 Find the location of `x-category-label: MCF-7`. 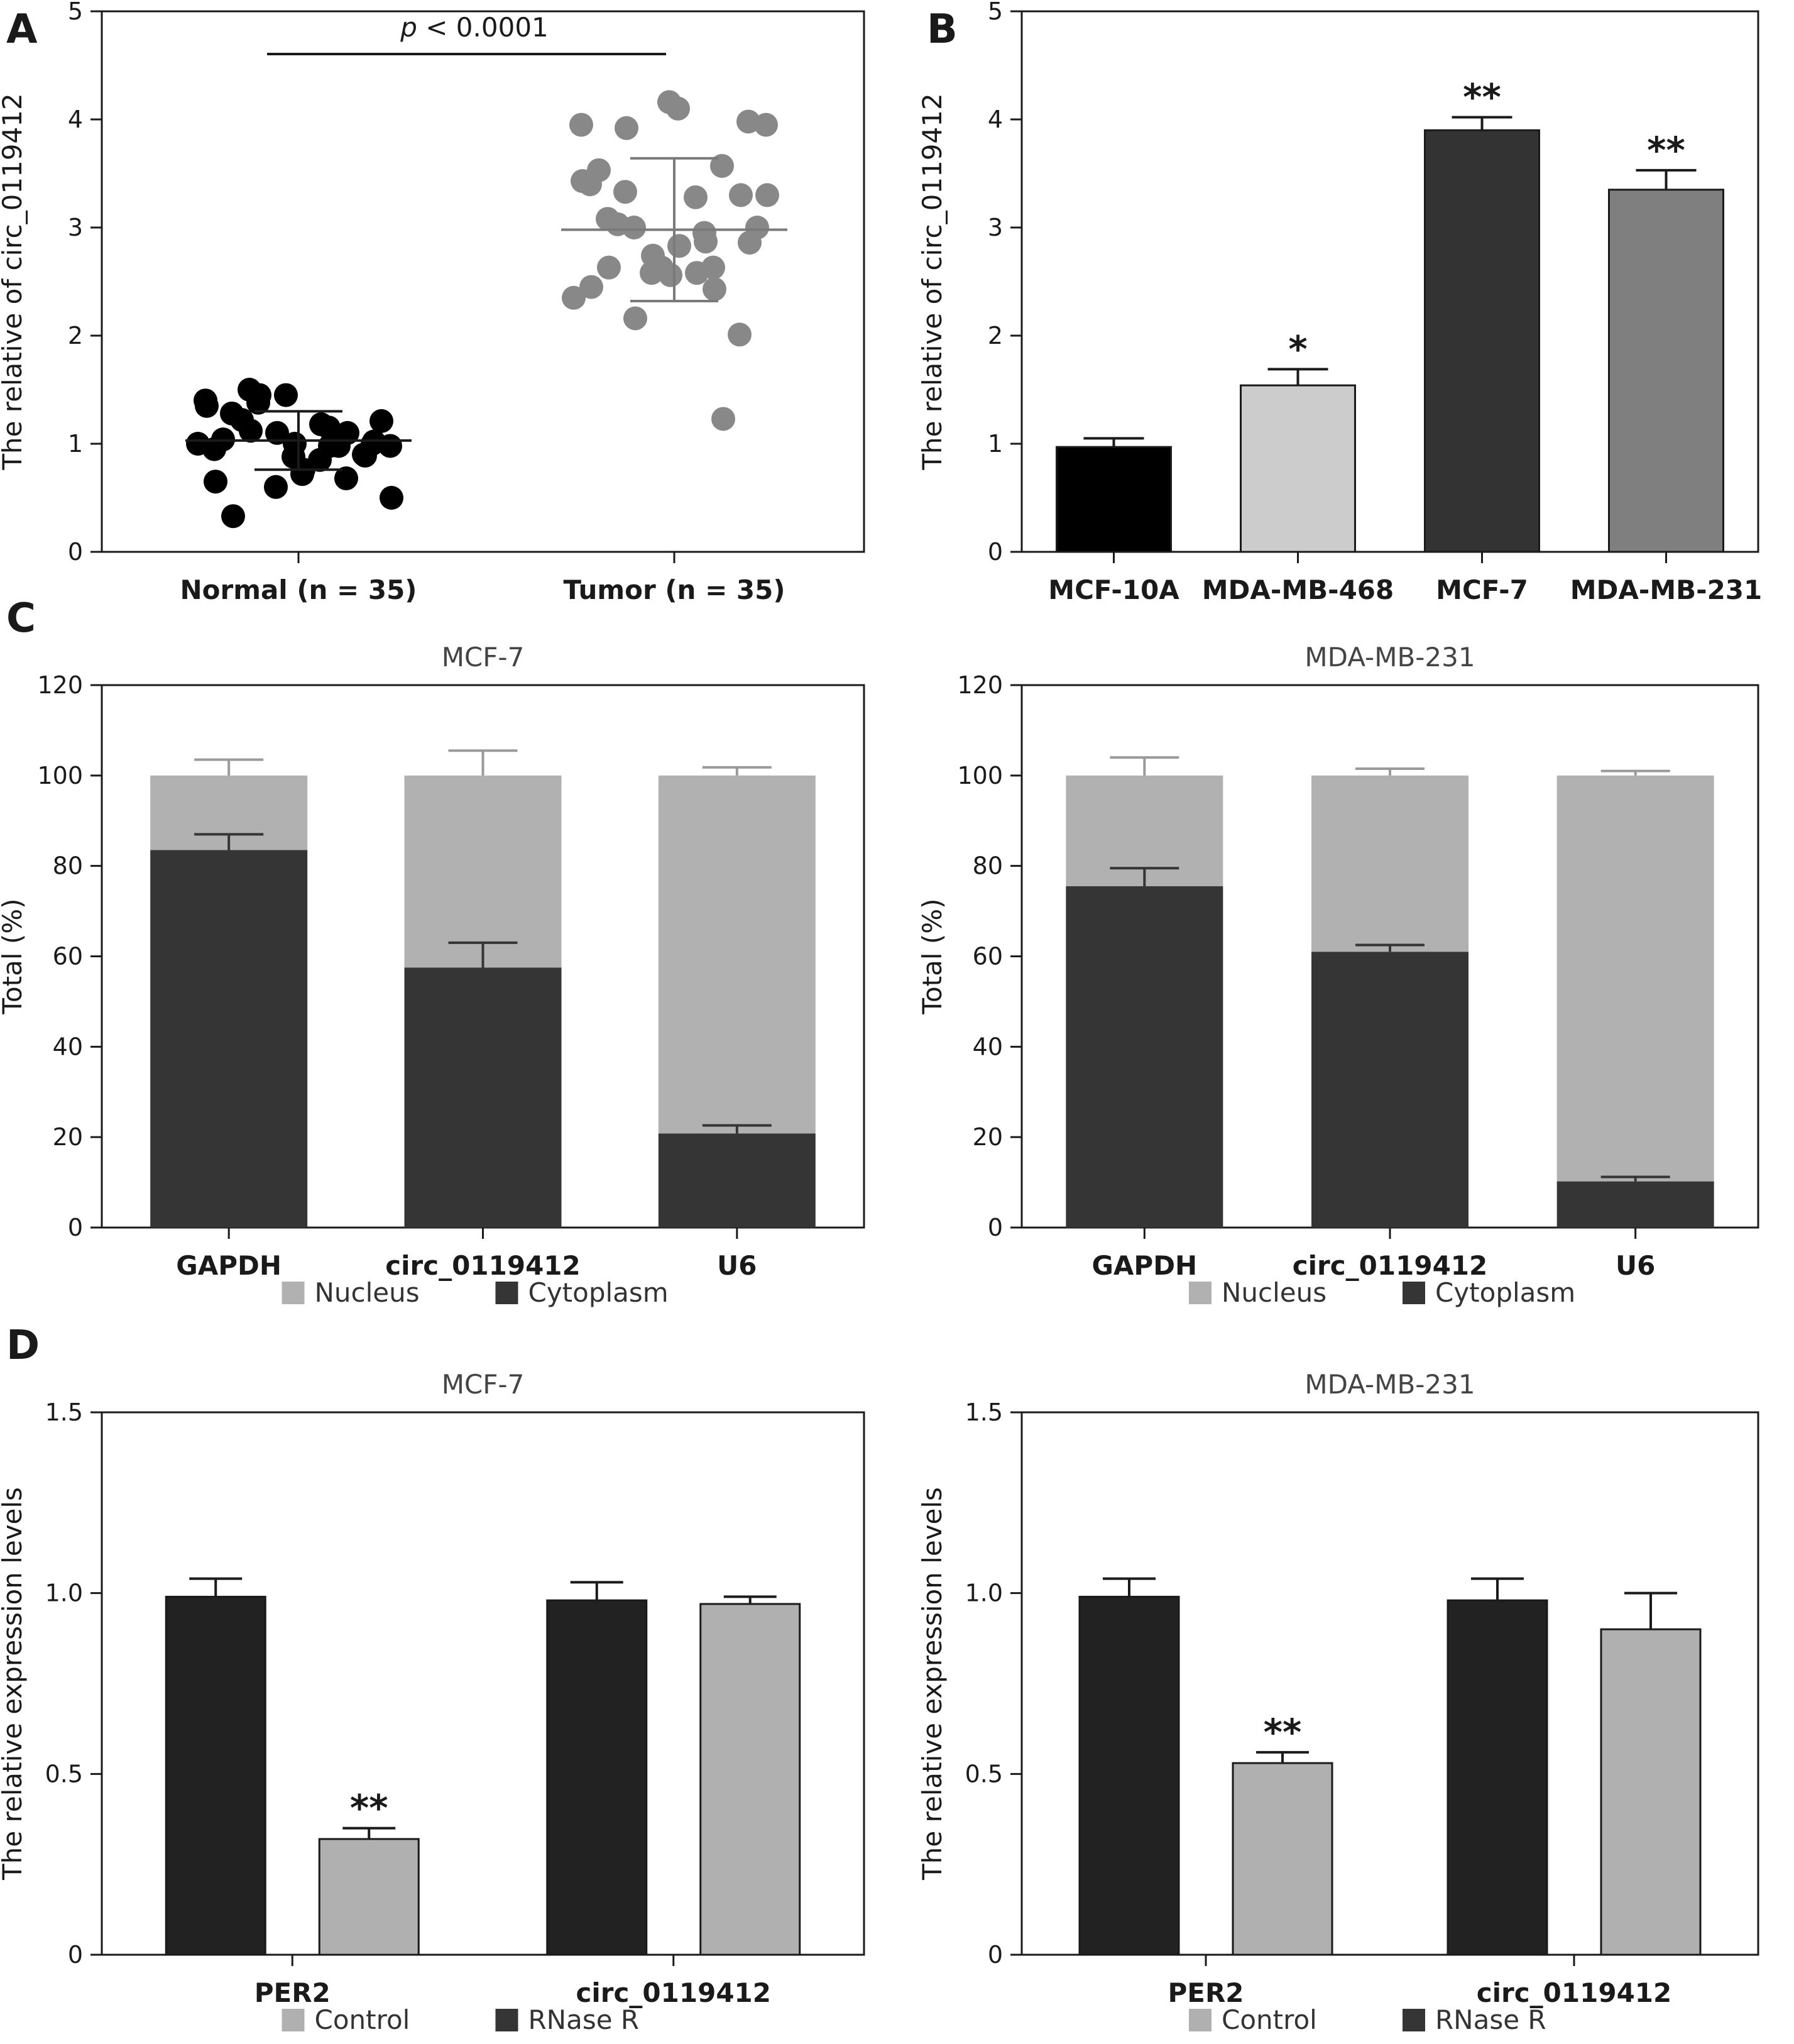

x-category-label: MCF-7 is located at coordinates (1482, 590).